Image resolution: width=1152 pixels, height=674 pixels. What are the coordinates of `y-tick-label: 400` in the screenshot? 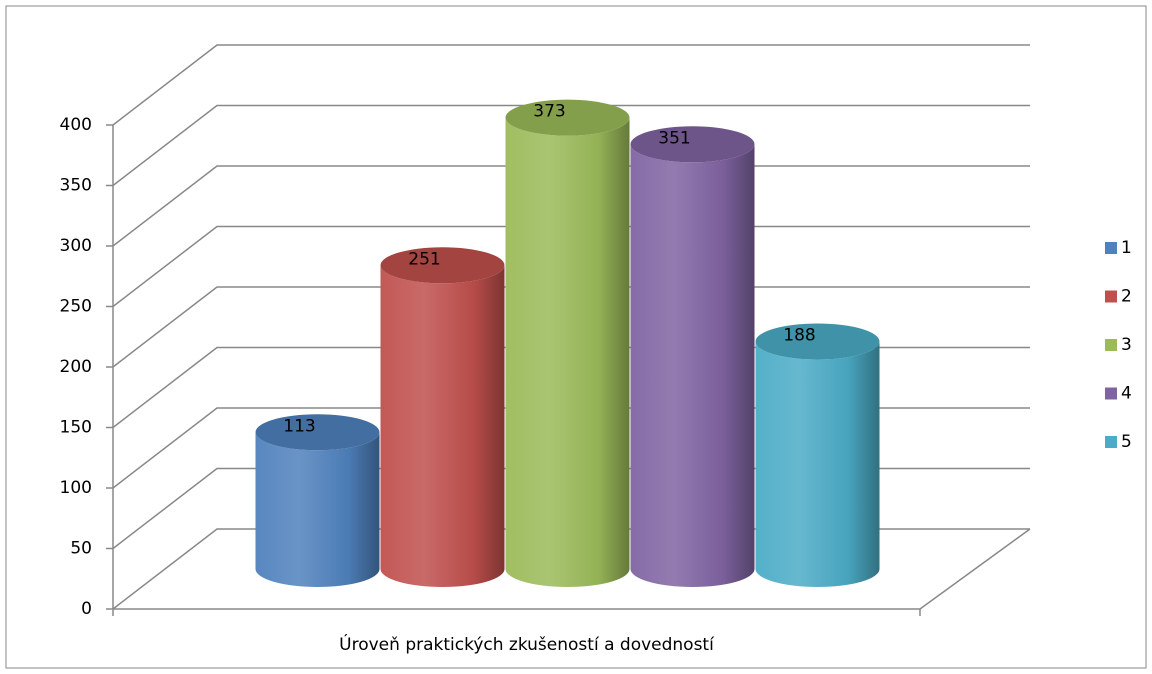 It's located at (76, 125).